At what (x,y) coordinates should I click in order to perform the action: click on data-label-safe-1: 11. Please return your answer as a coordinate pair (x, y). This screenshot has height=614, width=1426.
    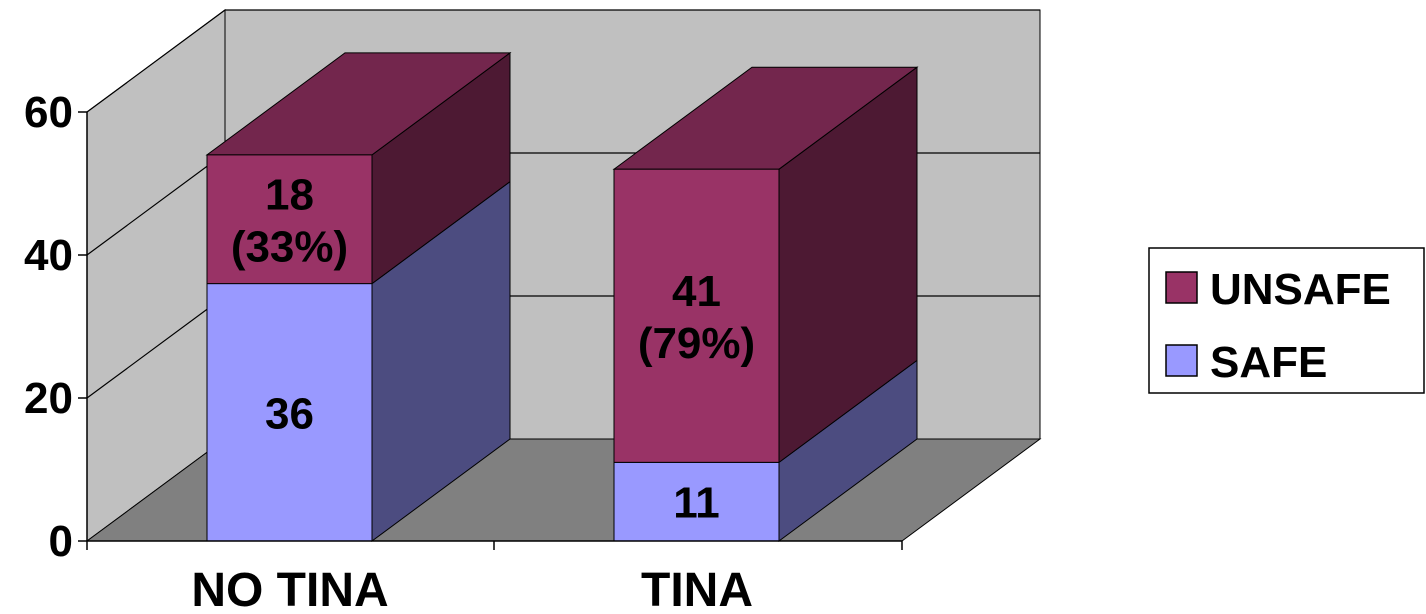
    Looking at the image, I should click on (696, 503).